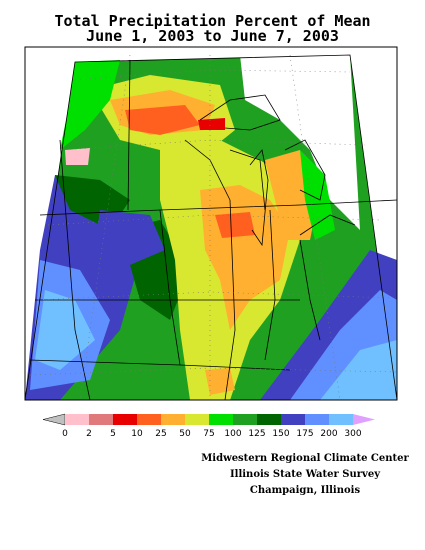  What do you see at coordinates (352, 434) in the screenshot?
I see `legend-label: 300` at bounding box center [352, 434].